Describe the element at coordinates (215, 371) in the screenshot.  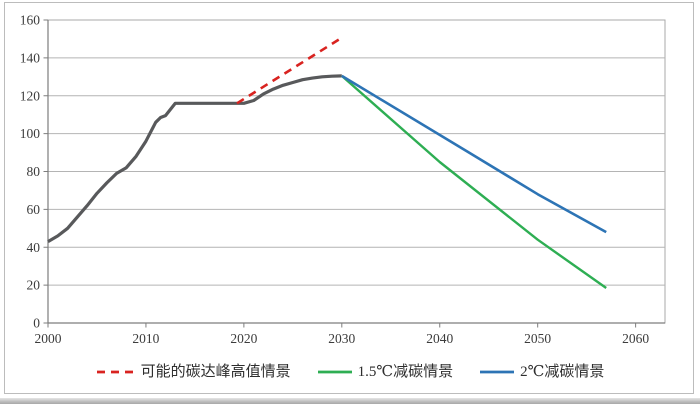
I see `legend-label-peak-high-scenario: 可能的碳达峰高值情景` at that location.